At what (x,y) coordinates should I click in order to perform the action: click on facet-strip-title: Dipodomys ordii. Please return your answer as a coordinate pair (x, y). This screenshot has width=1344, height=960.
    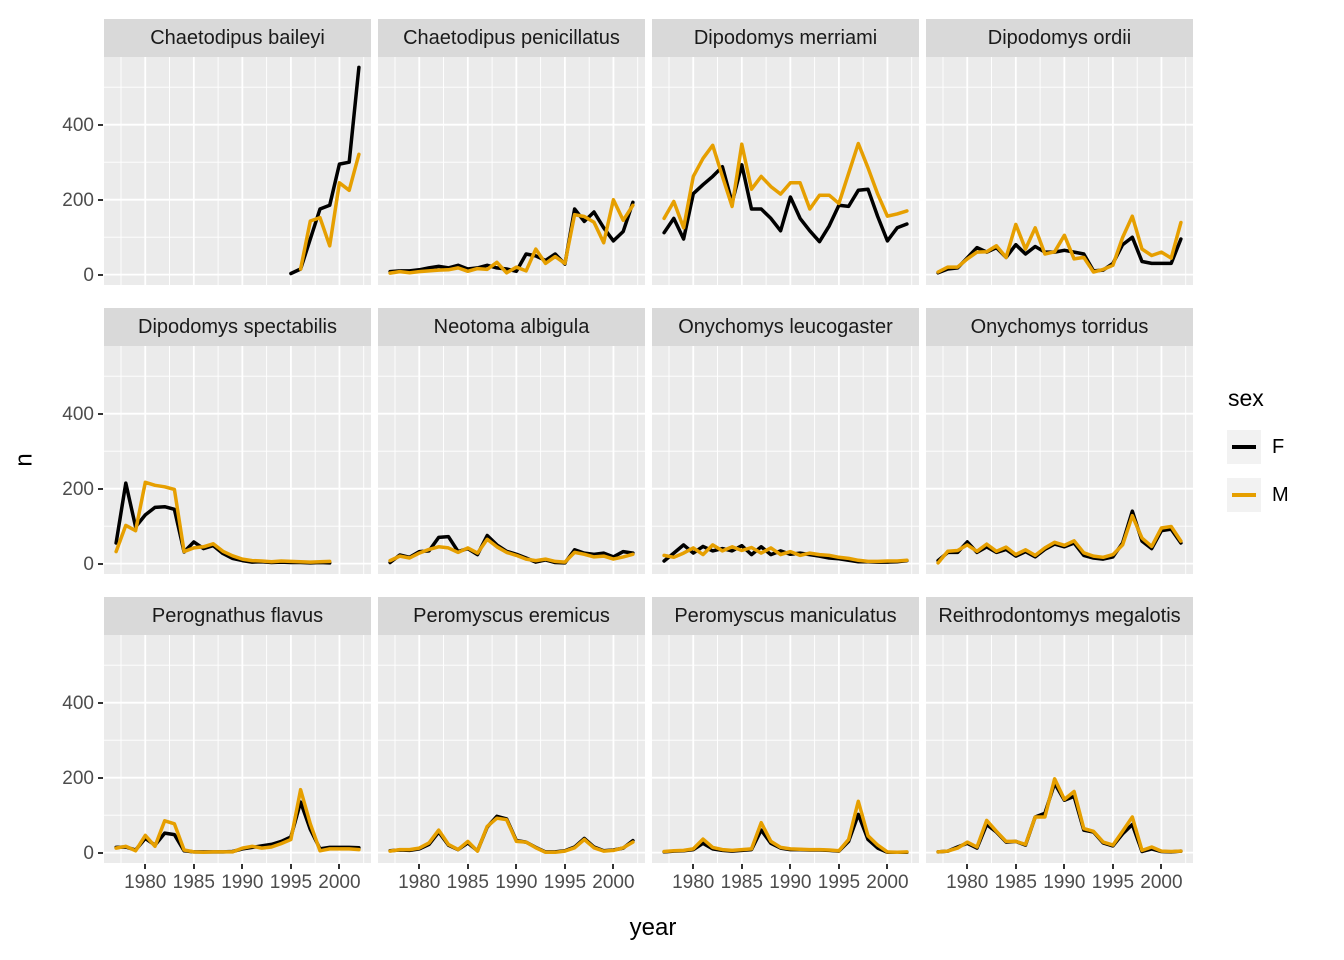
    Looking at the image, I should click on (1059, 37).